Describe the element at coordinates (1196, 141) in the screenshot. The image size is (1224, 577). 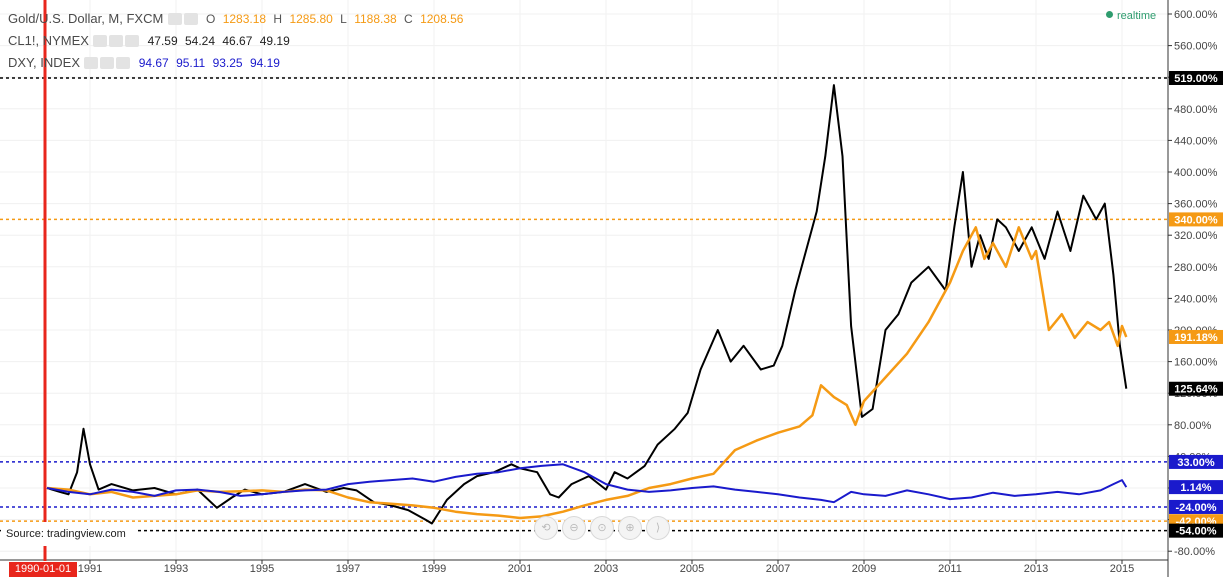
I see `y-tick-label: 440.00%` at that location.